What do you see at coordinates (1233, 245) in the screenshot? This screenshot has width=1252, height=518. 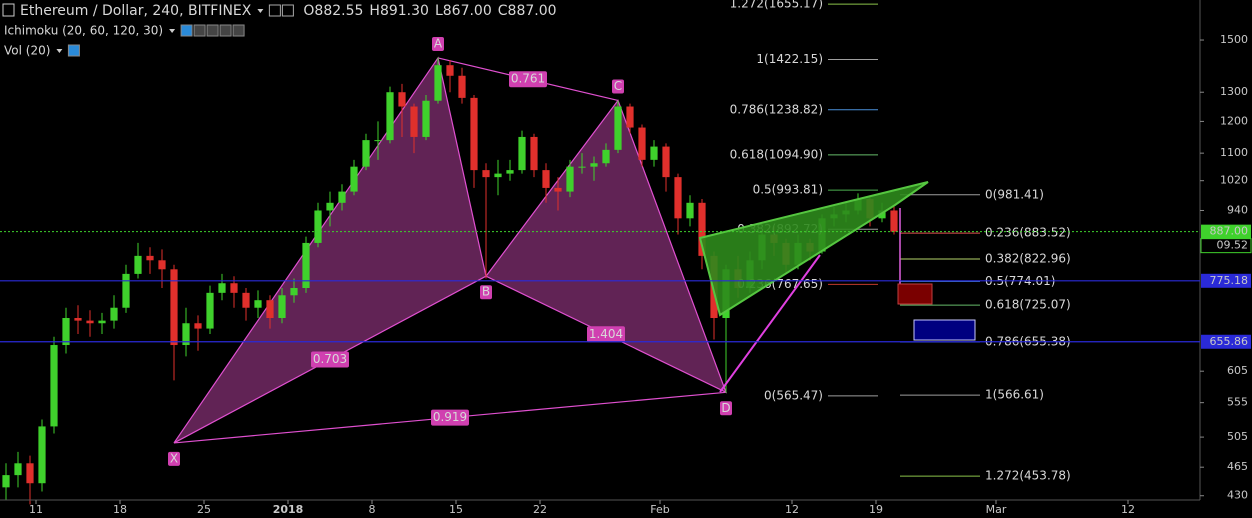 I see `countdown: 09.52` at bounding box center [1233, 245].